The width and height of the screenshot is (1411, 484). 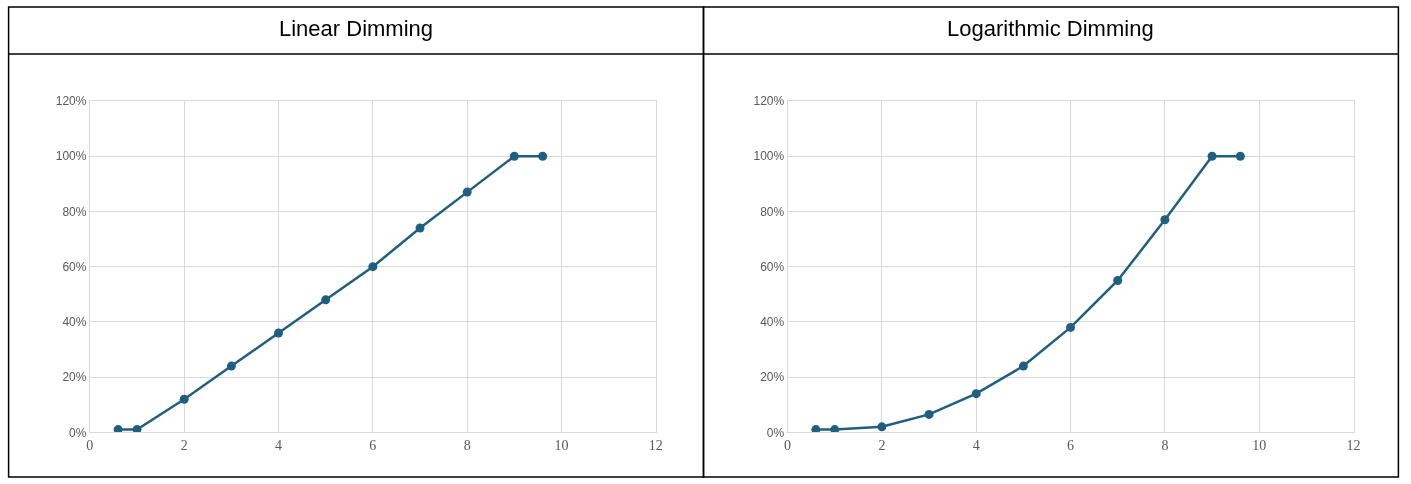 I want to click on chart-title: Linear Dimming, so click(x=356, y=28).